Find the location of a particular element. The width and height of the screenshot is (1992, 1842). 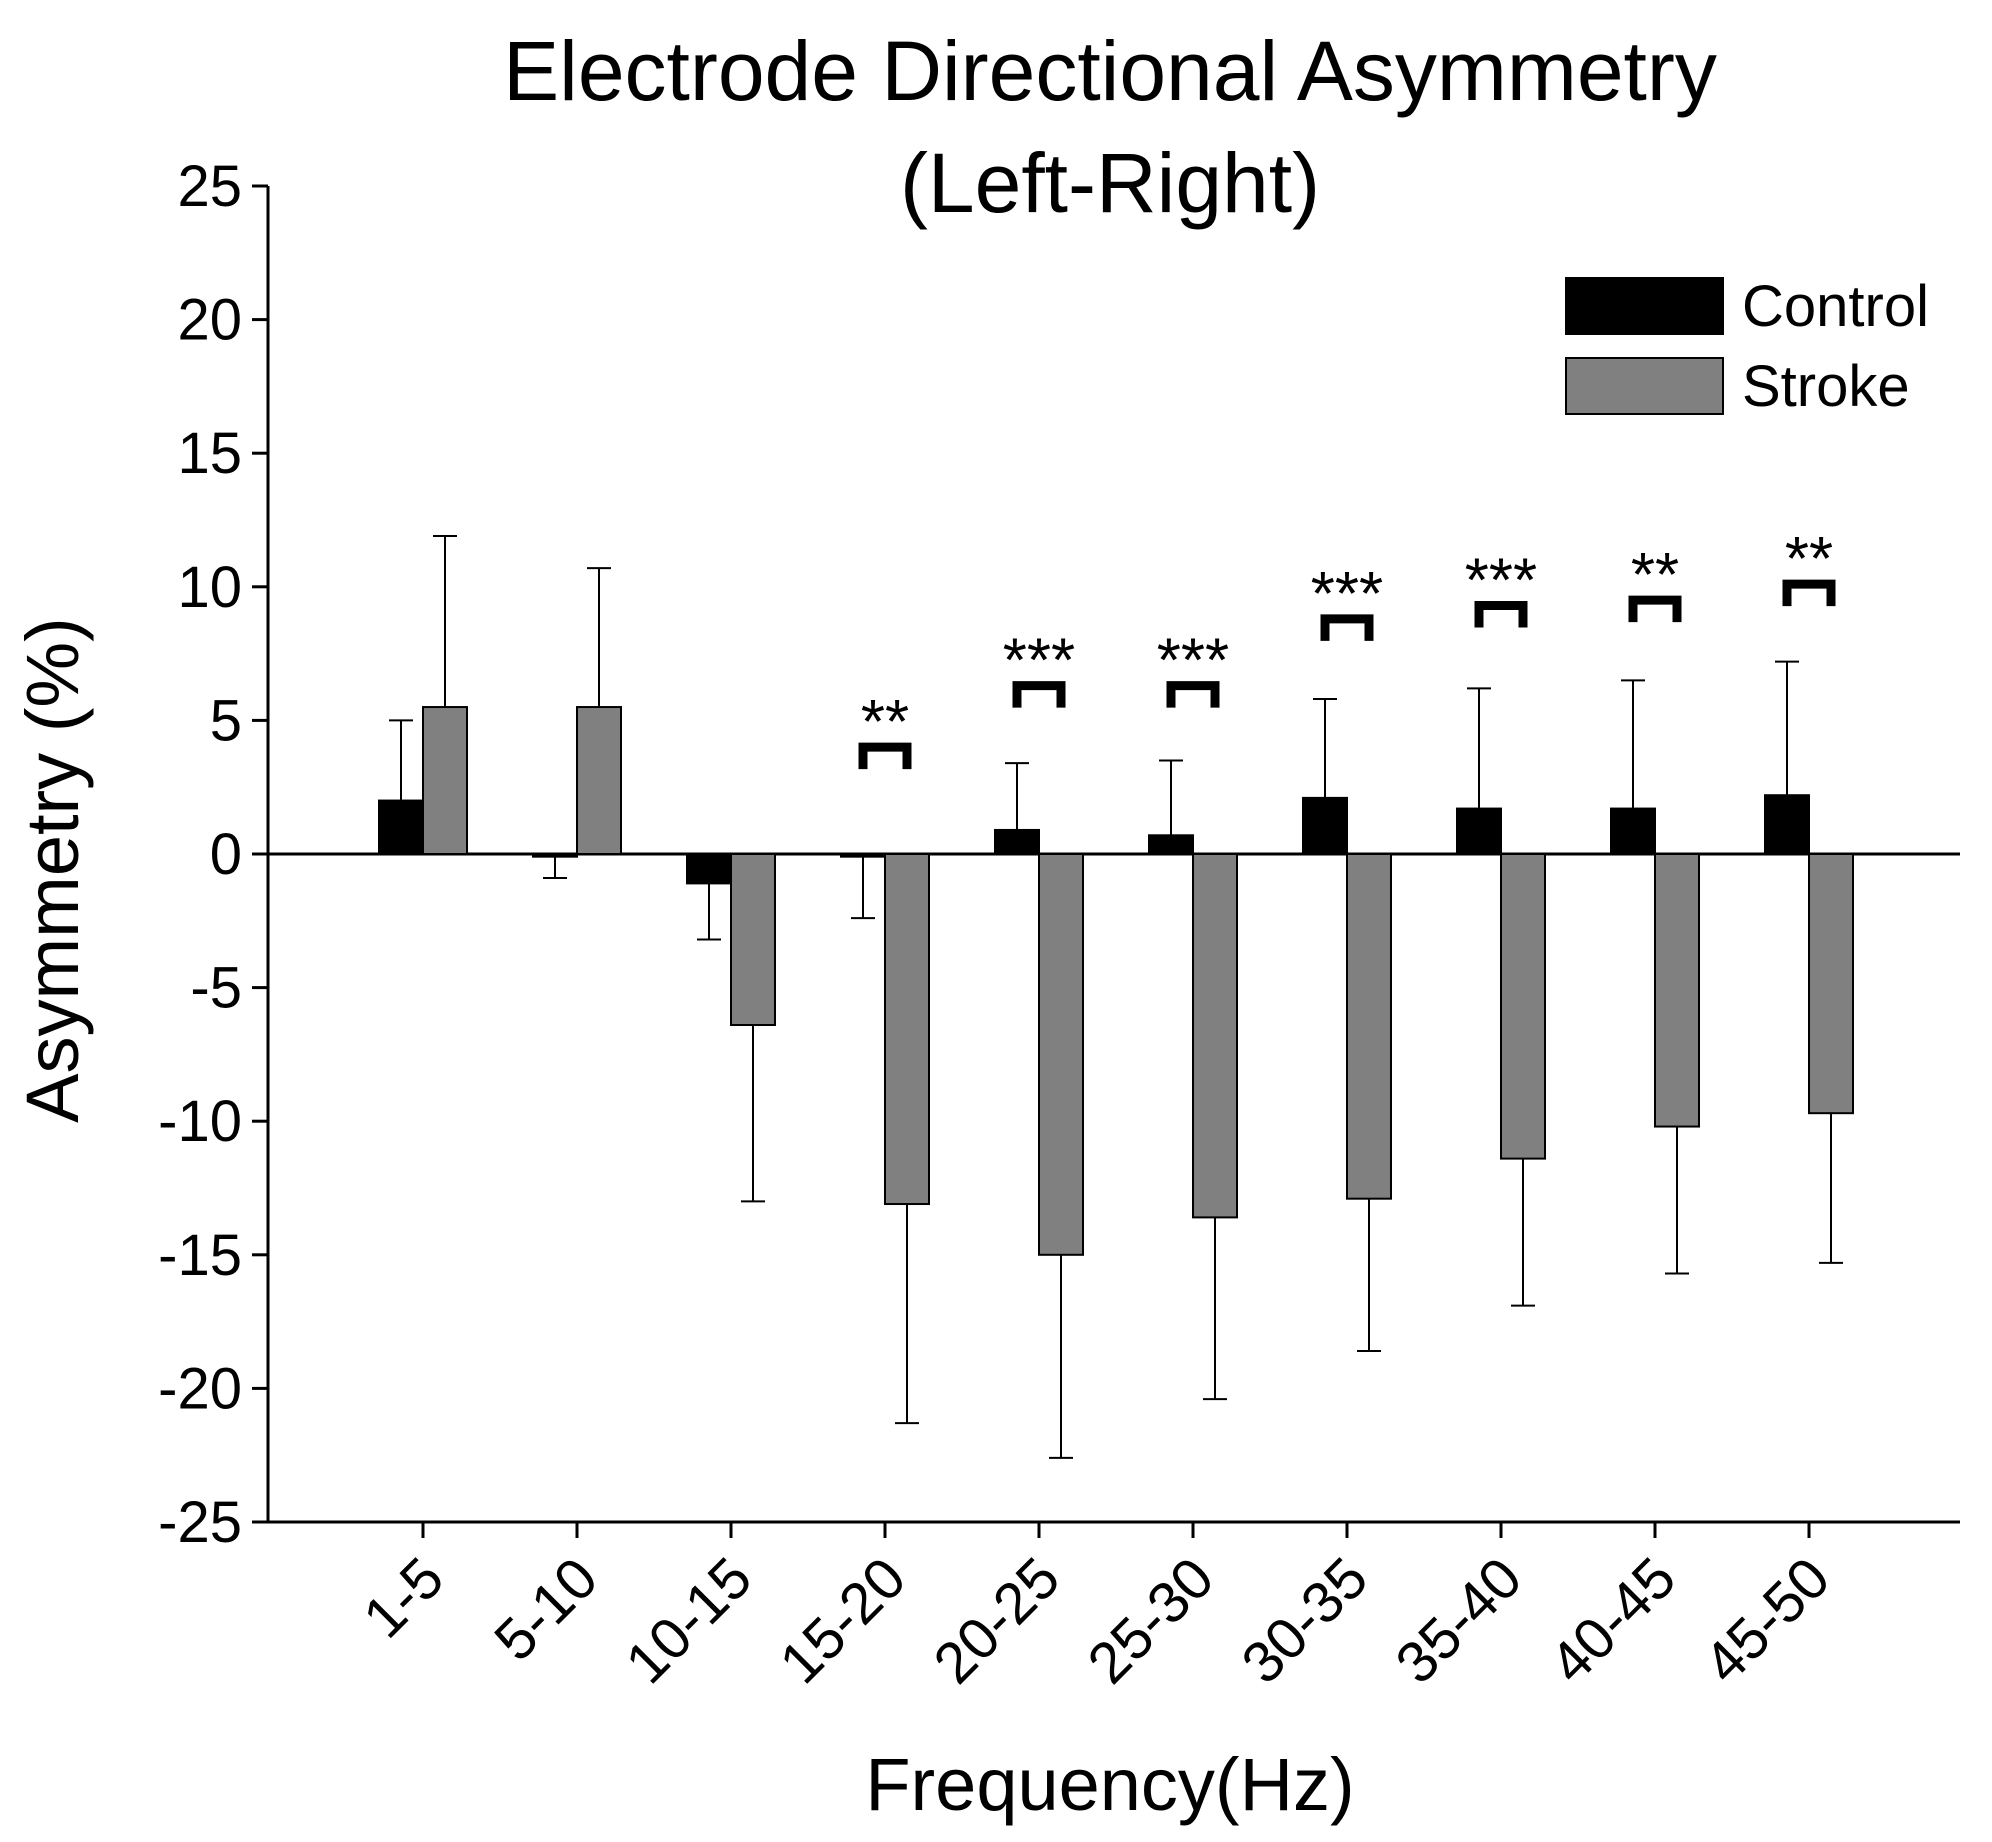

y-tick-label: 20 is located at coordinates (209, 320).